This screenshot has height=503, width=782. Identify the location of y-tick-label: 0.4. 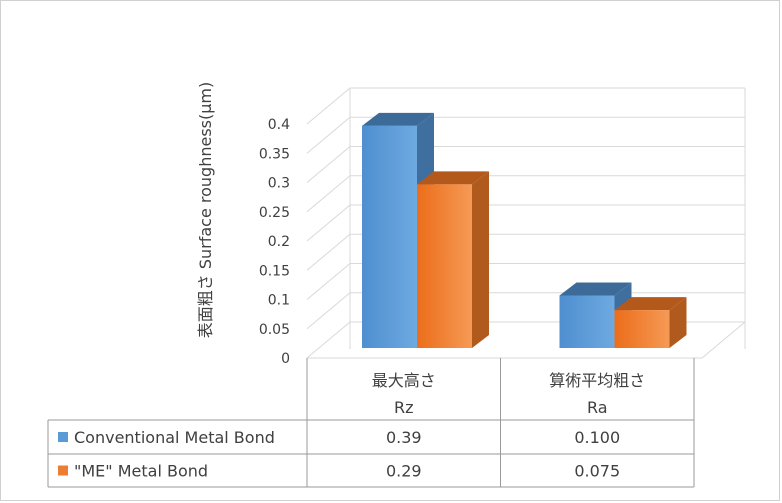
(279, 125).